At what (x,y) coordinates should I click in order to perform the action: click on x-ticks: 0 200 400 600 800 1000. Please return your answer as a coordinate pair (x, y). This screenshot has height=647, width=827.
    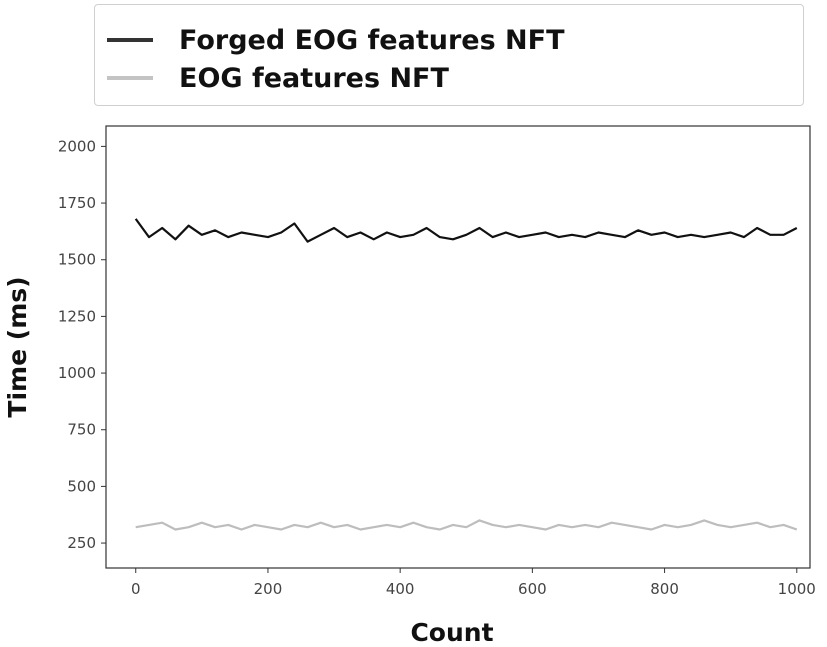
    Looking at the image, I should click on (473, 583).